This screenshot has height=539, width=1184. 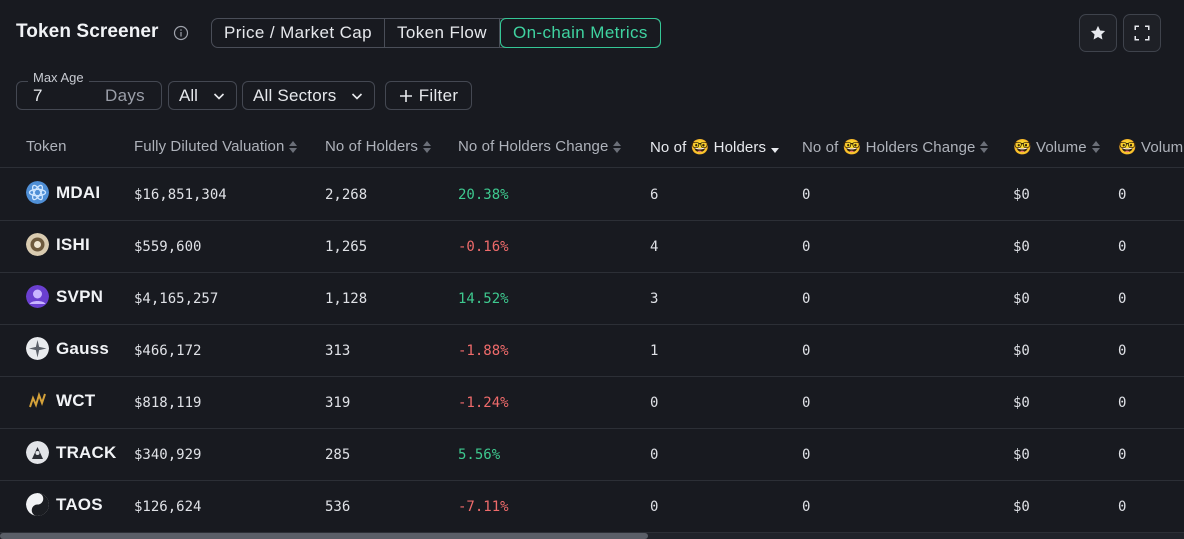 I want to click on taos-token-icon, so click(x=37, y=504).